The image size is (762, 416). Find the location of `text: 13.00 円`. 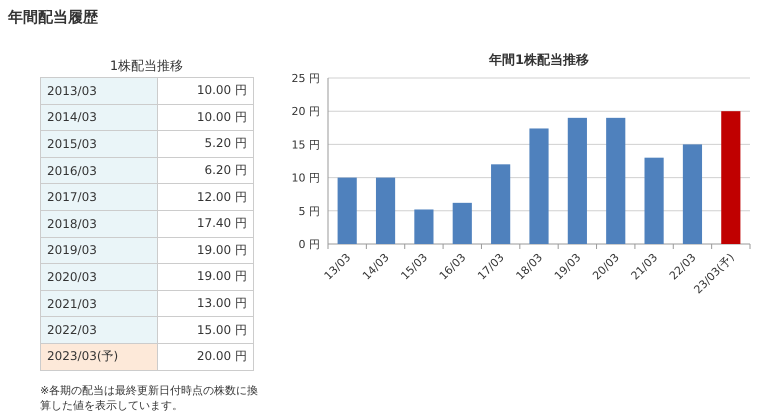

text: 13.00 円 is located at coordinates (221, 303).